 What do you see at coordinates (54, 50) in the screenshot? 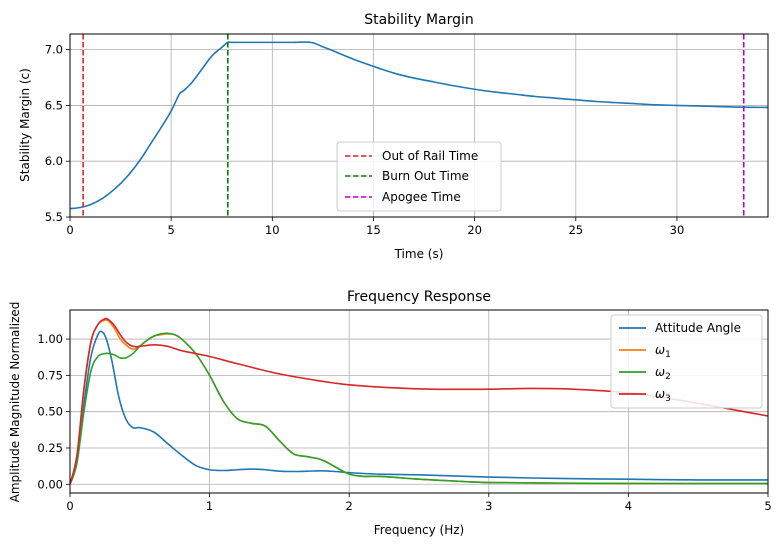
I see `chart1-ytick-label: 7.0` at bounding box center [54, 50].